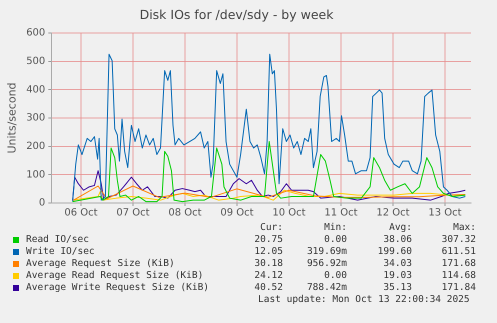  What do you see at coordinates (36, 174) in the screenshot?
I see `y-tick-label: 100` at bounding box center [36, 174].